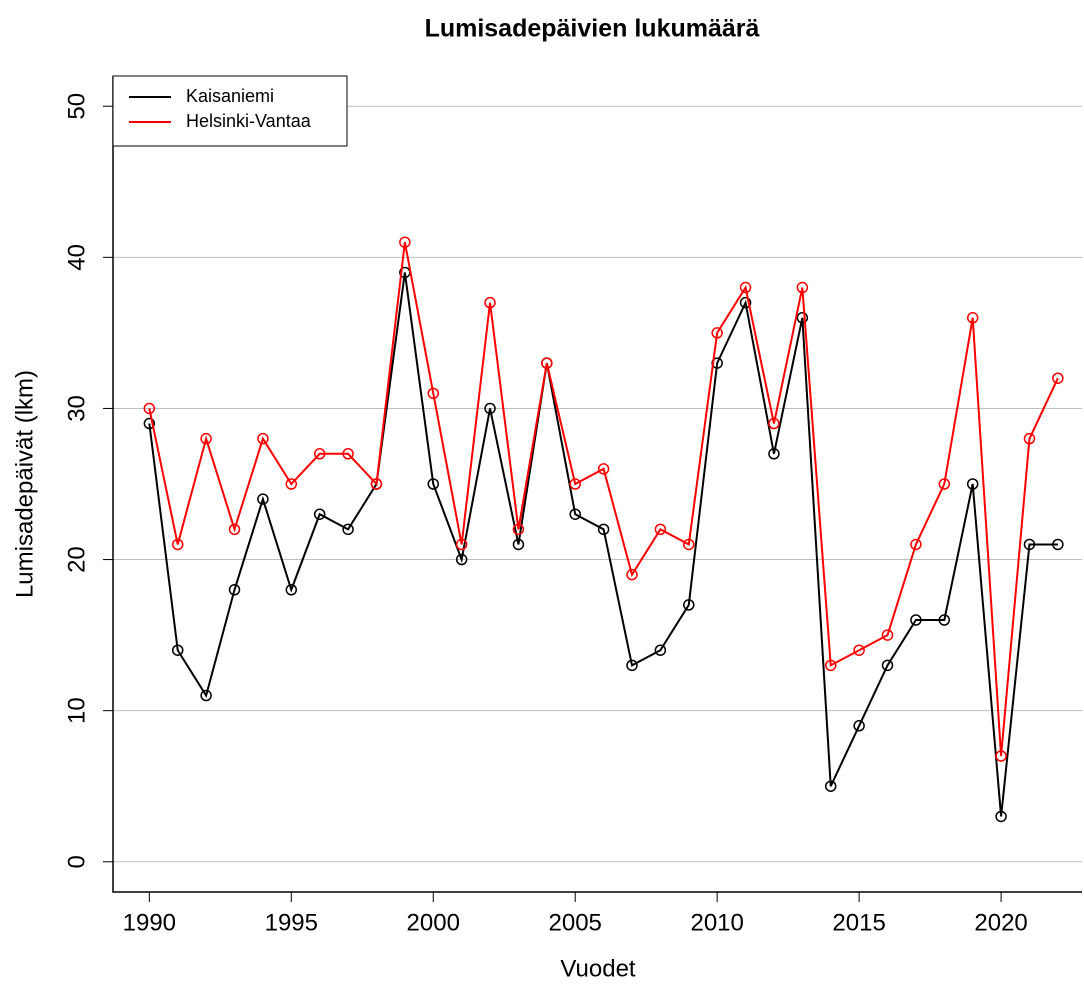 This screenshot has height=991, width=1084. What do you see at coordinates (230, 96) in the screenshot?
I see `legend-label: Kaisaniemi` at bounding box center [230, 96].